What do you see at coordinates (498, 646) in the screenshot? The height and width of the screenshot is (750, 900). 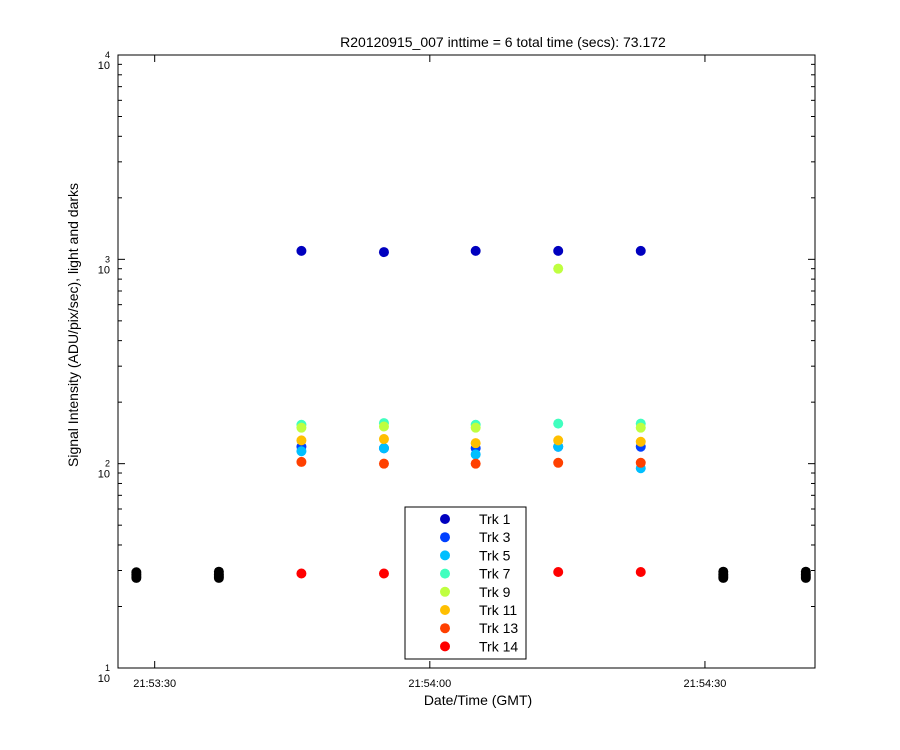 I see `legend-label: Trk 14` at bounding box center [498, 646].